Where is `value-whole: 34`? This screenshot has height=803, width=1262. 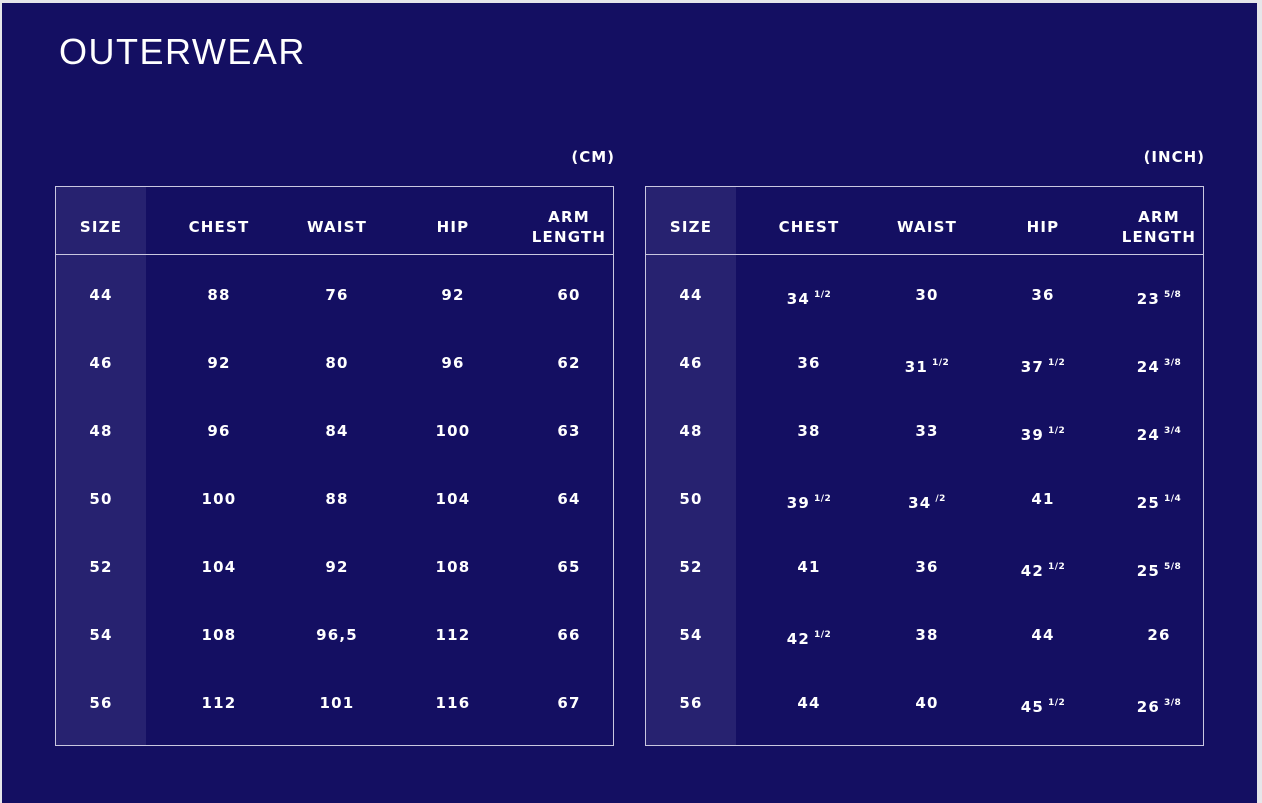 value-whole: 34 is located at coordinates (798, 299).